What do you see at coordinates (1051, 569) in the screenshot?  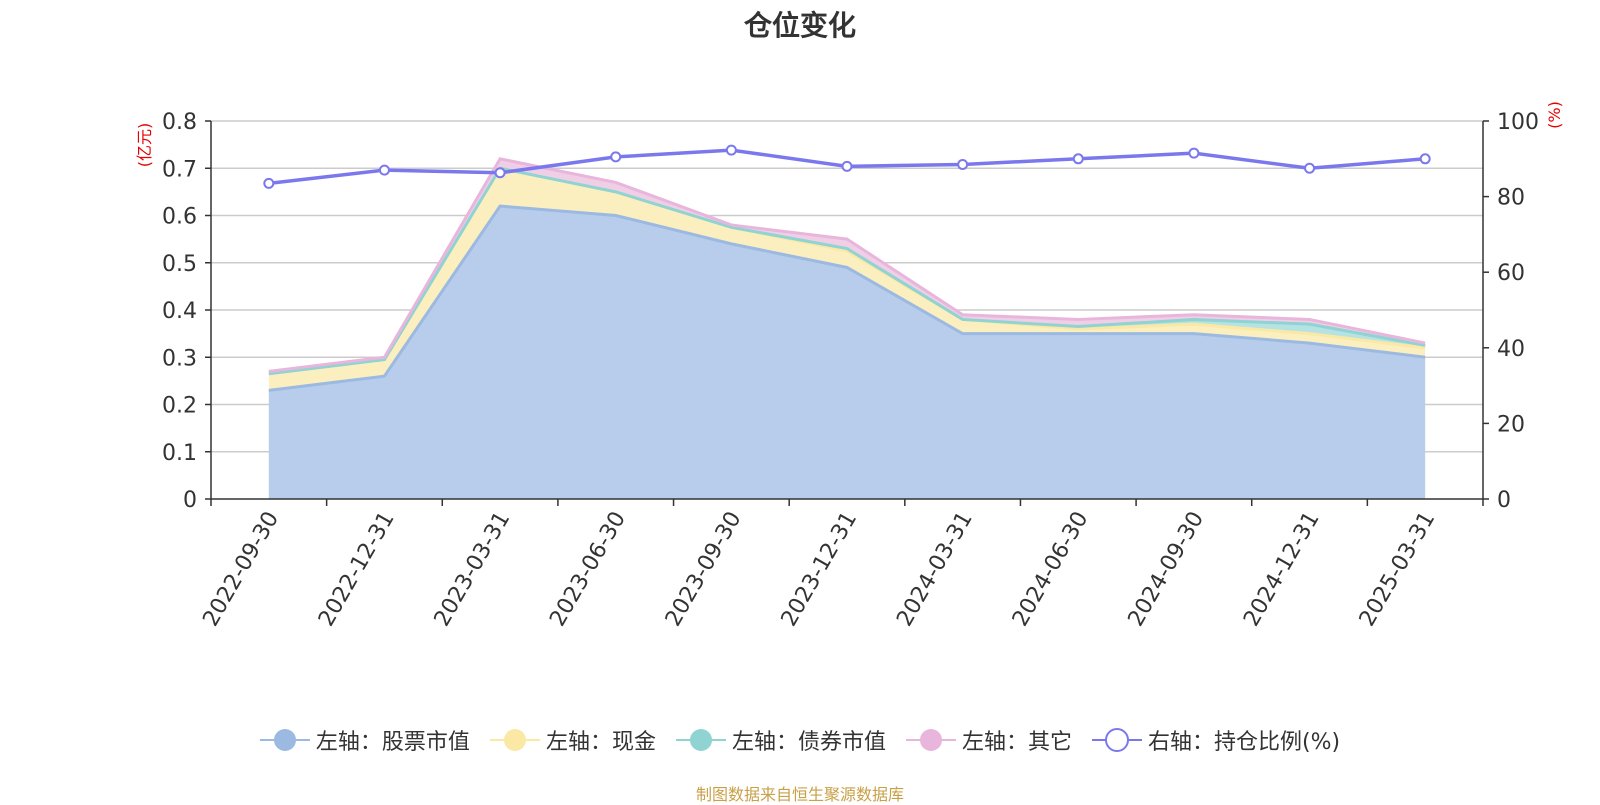 I see `x-tick-label: 2024-06-30` at bounding box center [1051, 569].